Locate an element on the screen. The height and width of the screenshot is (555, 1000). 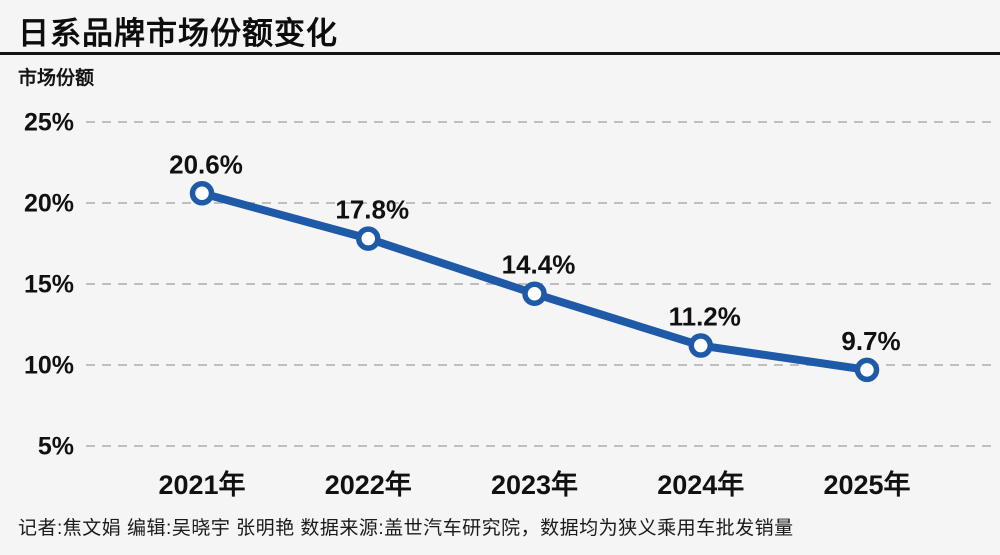
y-tick-label: 10% is located at coordinates (49, 366).